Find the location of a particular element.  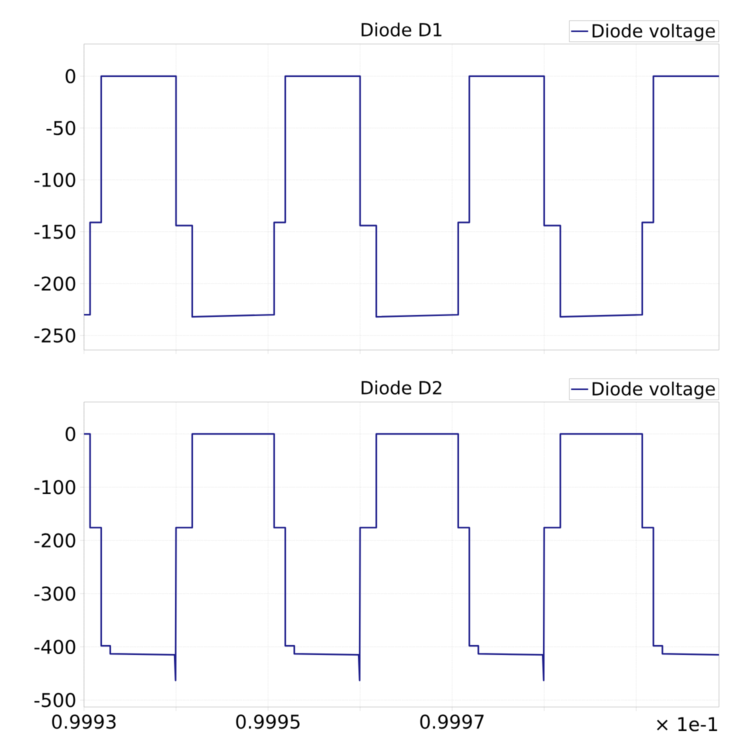

x-tick-label: 0.9993 is located at coordinates (84, 721).